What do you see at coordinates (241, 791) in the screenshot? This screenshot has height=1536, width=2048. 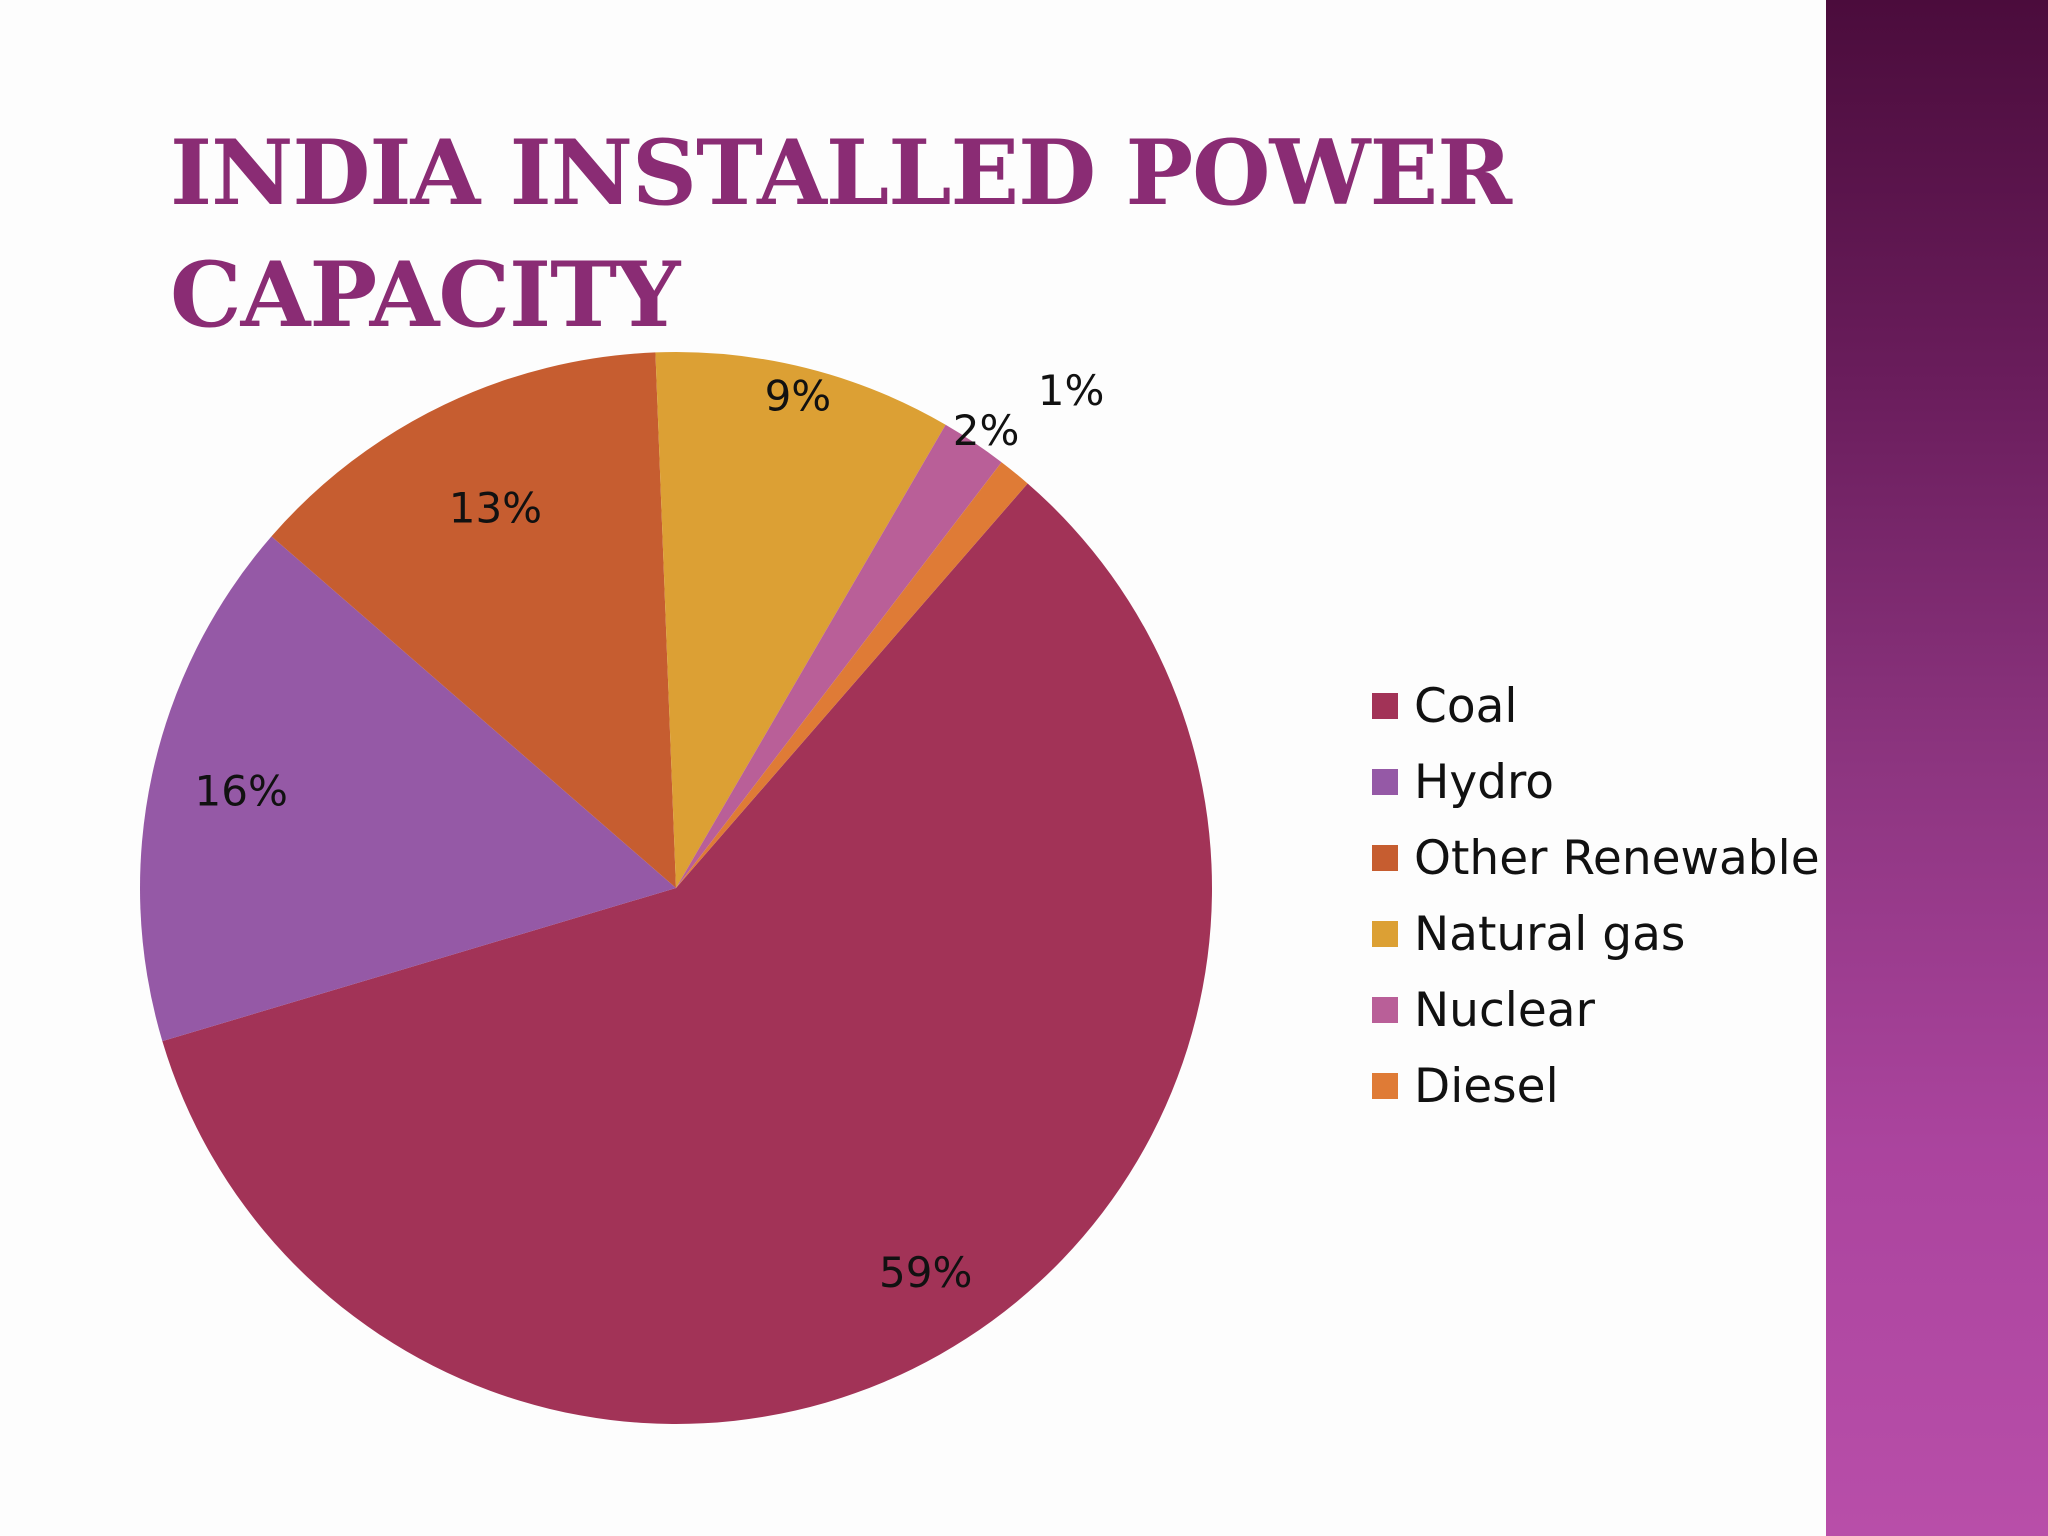 I see `data-label-hydro: 16%` at bounding box center [241, 791].